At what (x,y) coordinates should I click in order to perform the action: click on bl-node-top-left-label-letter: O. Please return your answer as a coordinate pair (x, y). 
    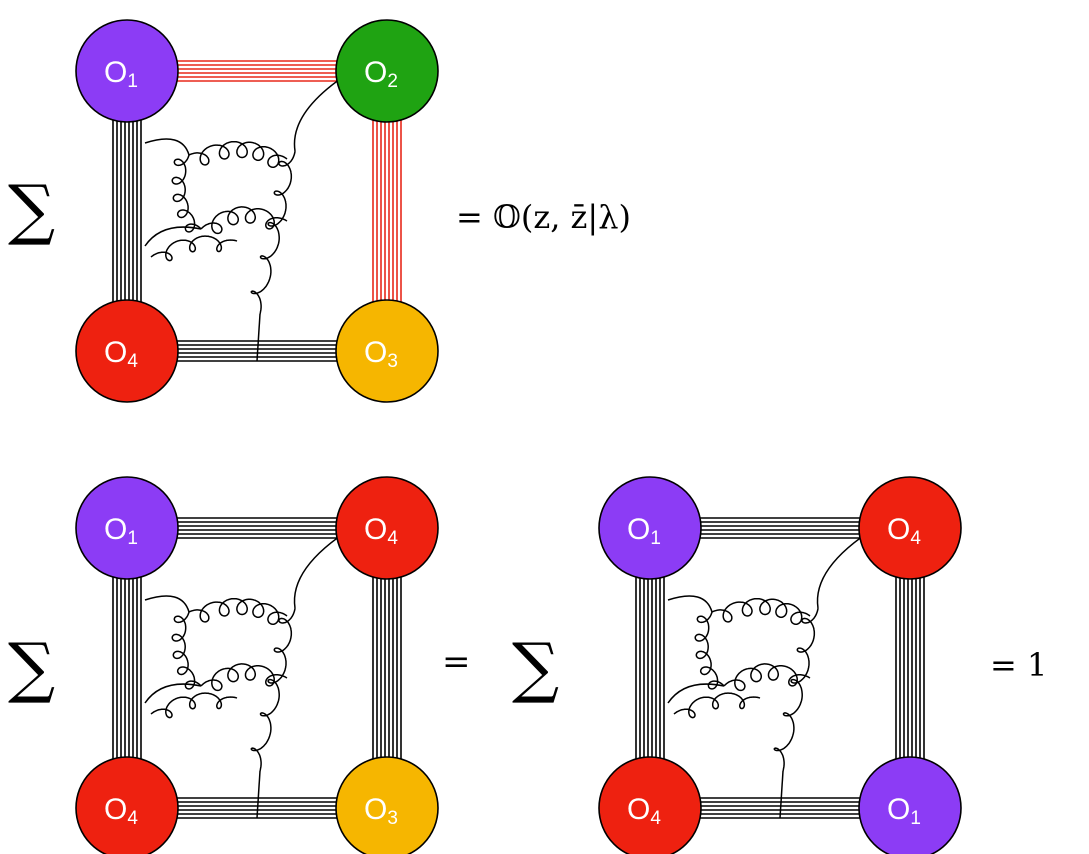
    Looking at the image, I should click on (115, 529).